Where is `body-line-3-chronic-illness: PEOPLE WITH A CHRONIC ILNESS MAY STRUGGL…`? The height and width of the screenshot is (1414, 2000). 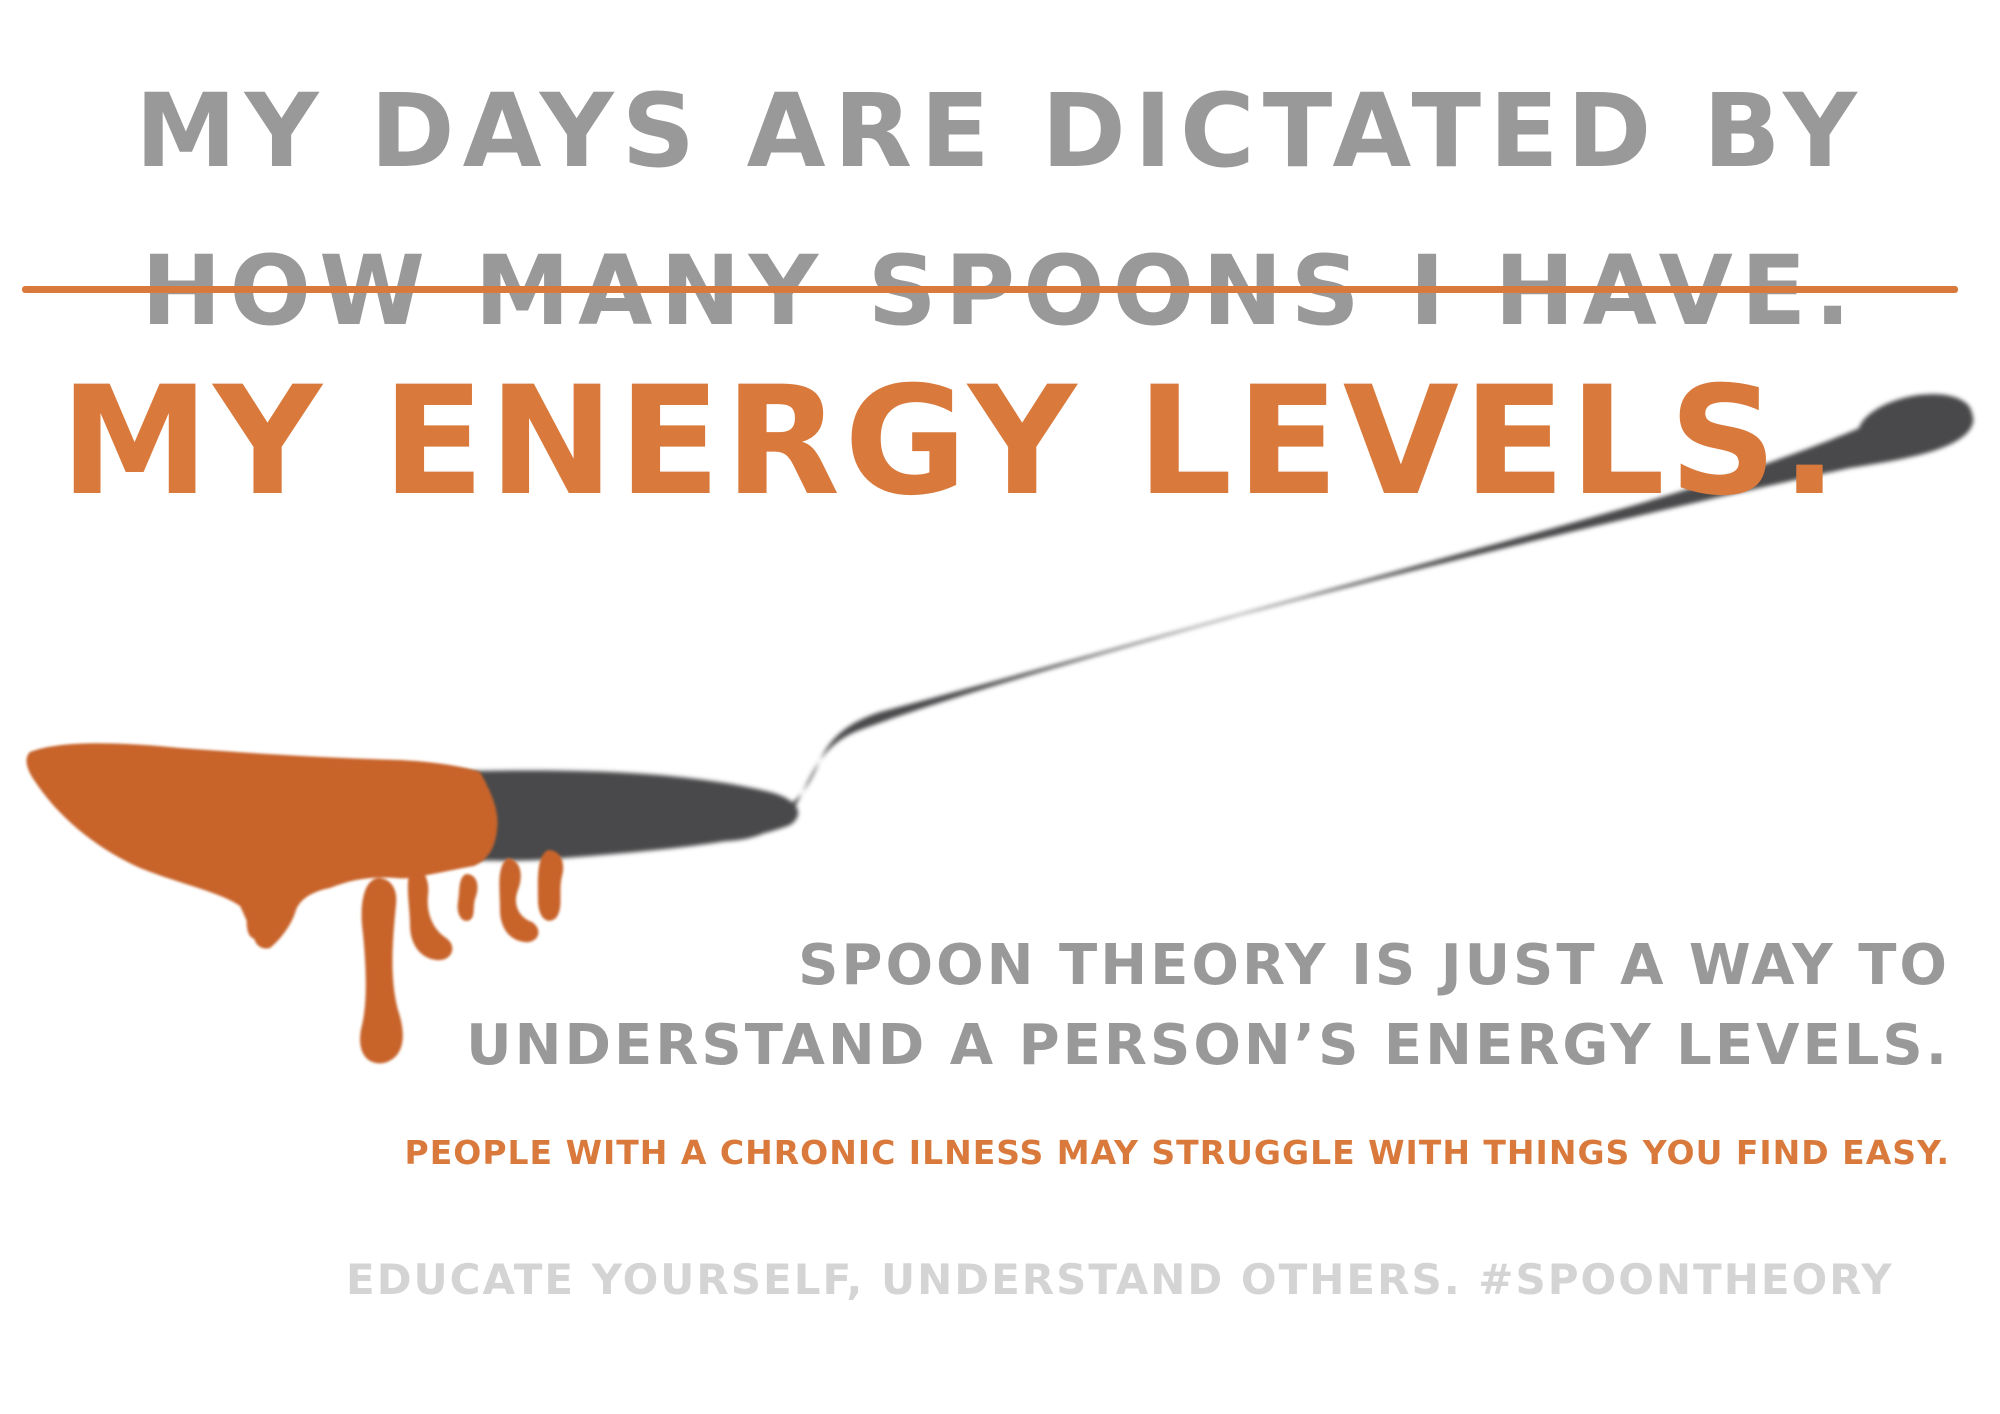 body-line-3-chronic-illness: PEOPLE WITH A CHRONIC ILNESS MAY STRUGGL… is located at coordinates (1177, 1152).